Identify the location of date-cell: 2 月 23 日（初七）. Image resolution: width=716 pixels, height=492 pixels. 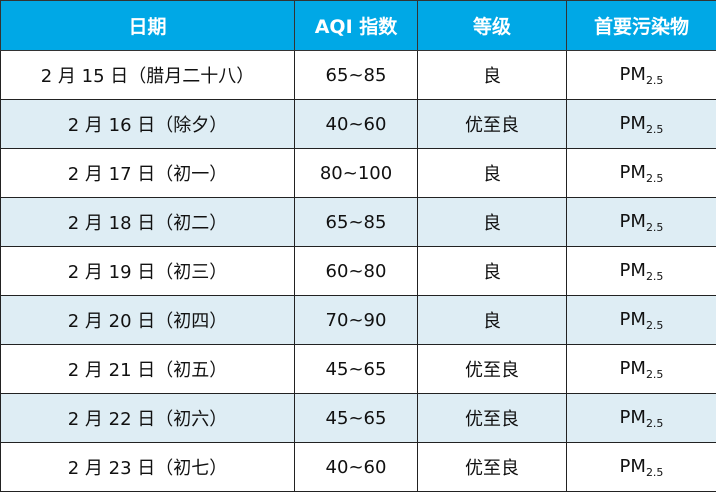
(148, 467).